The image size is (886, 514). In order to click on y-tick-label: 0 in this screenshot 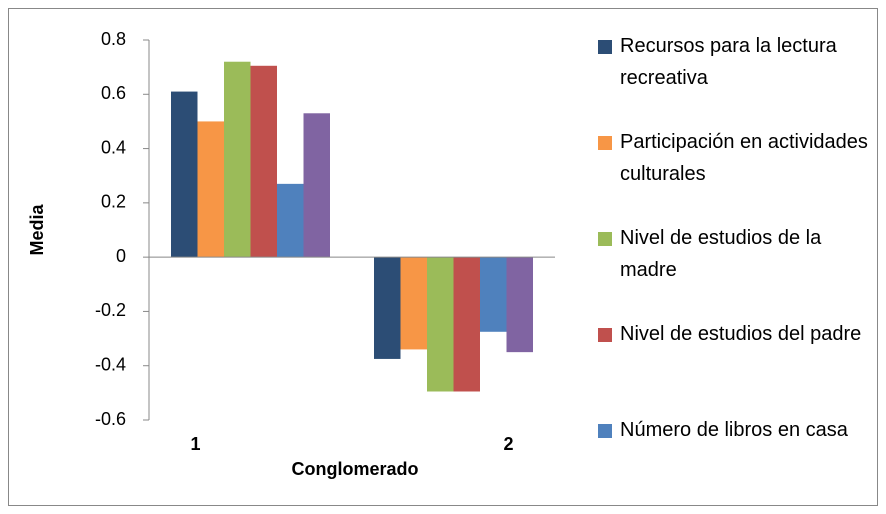, I will do `click(121, 256)`.